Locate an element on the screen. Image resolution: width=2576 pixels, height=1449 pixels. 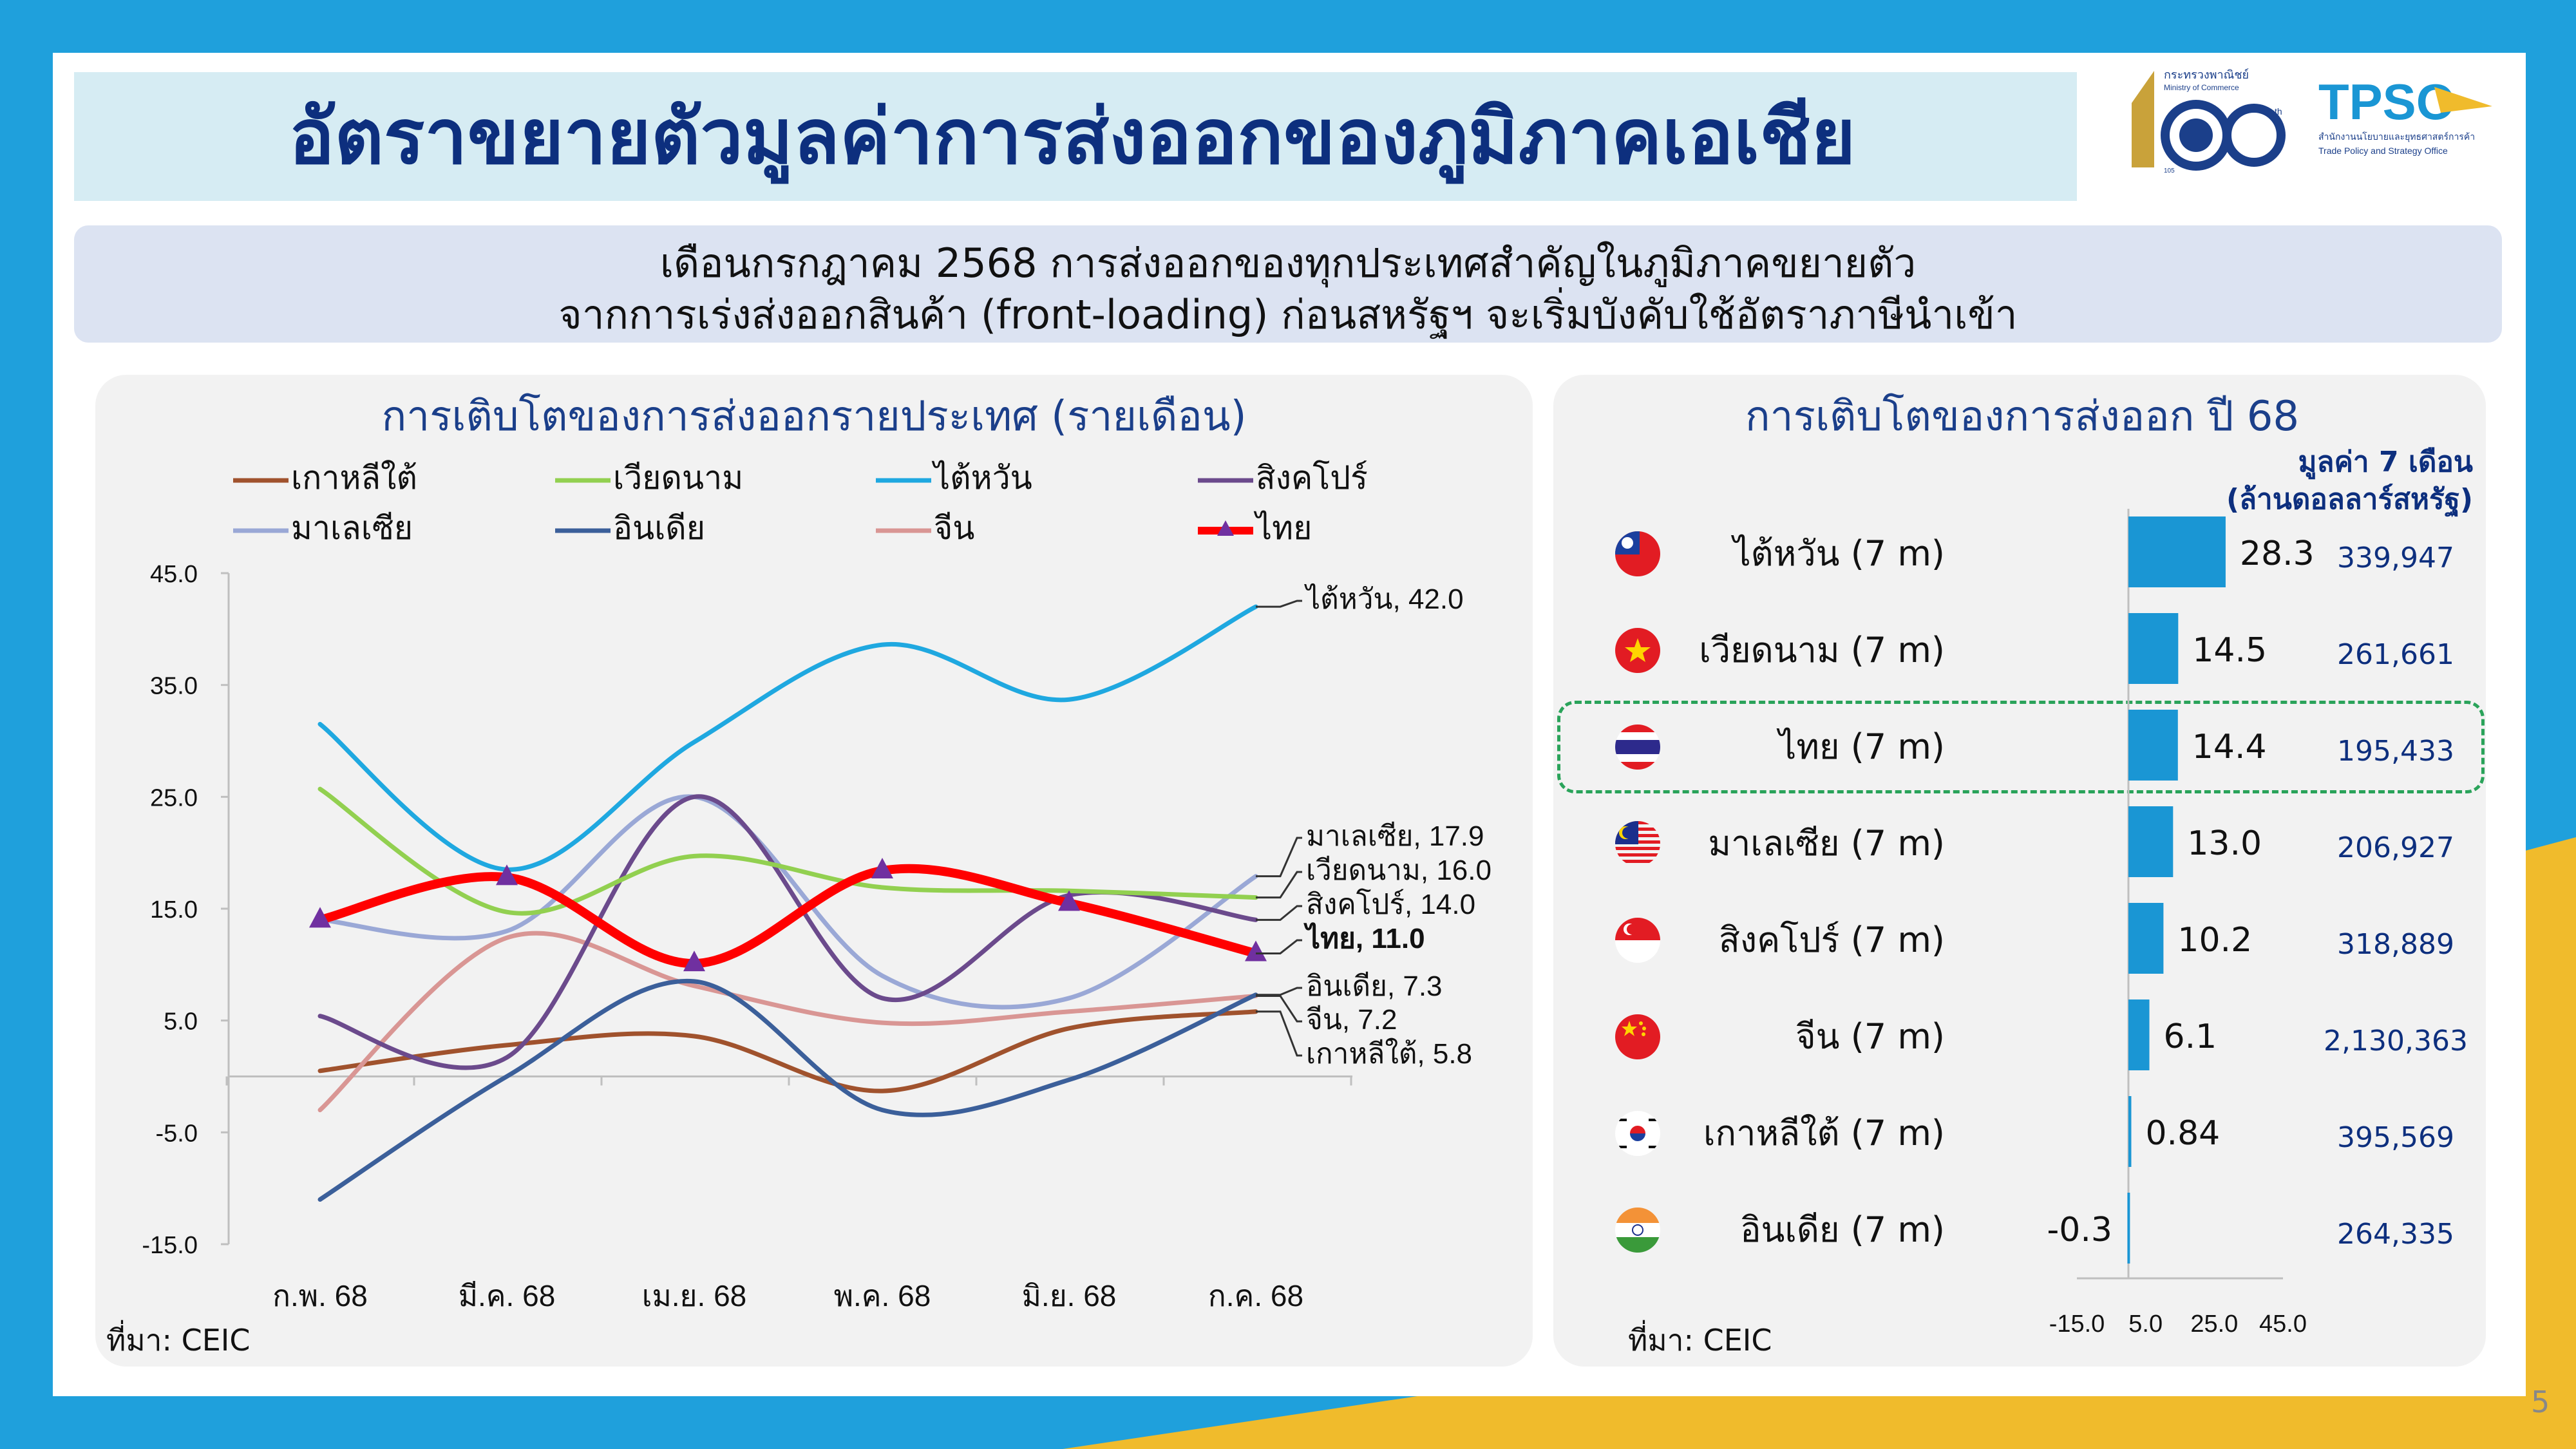
china-flag-icon is located at coordinates (1638, 1036).